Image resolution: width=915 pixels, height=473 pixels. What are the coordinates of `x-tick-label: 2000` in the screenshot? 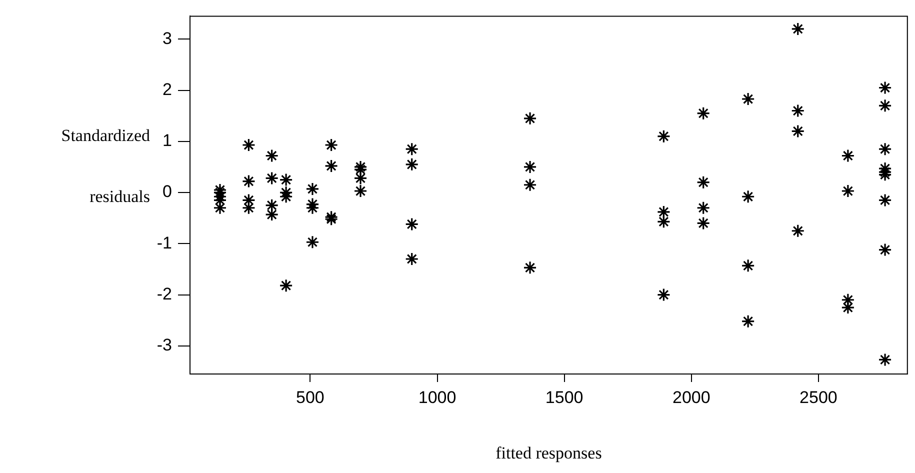 It's located at (691, 397).